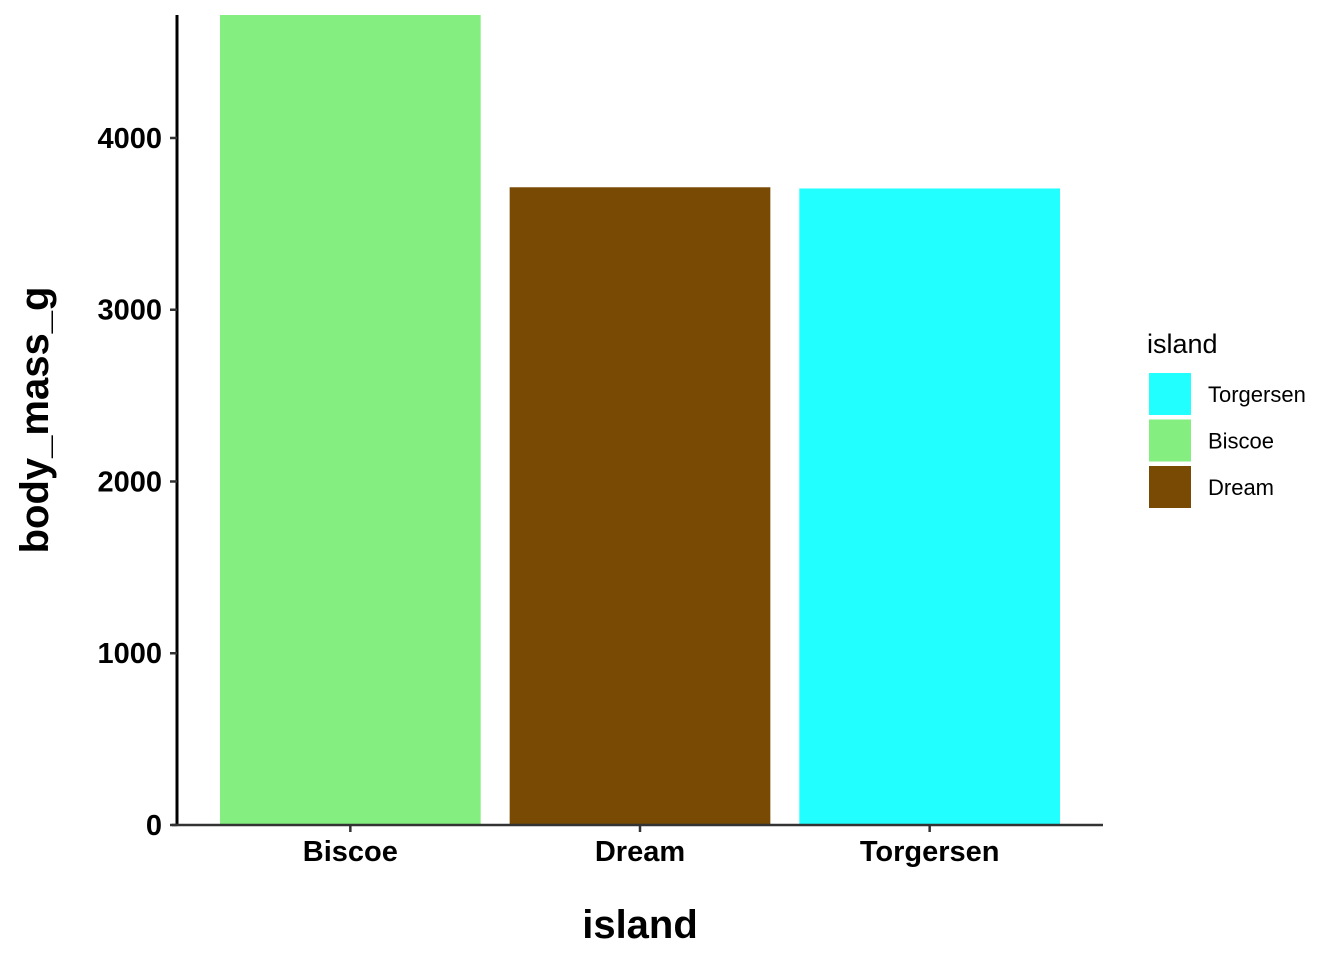 The image size is (1344, 960). Describe the element at coordinates (129, 139) in the screenshot. I see `y-tick-label: 4000` at that location.